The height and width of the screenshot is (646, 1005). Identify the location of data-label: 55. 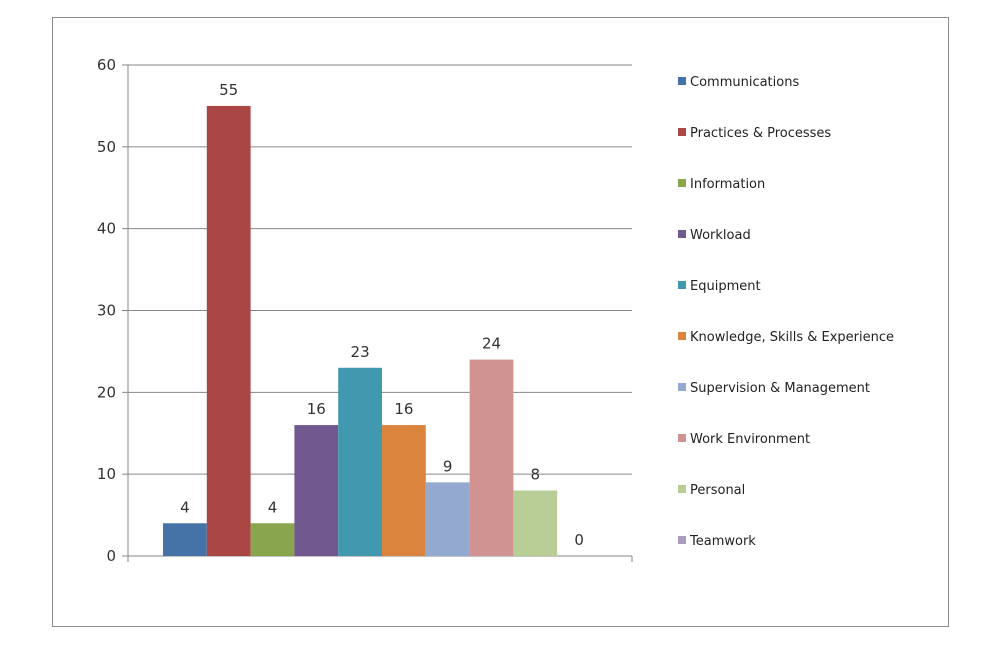
(228, 90).